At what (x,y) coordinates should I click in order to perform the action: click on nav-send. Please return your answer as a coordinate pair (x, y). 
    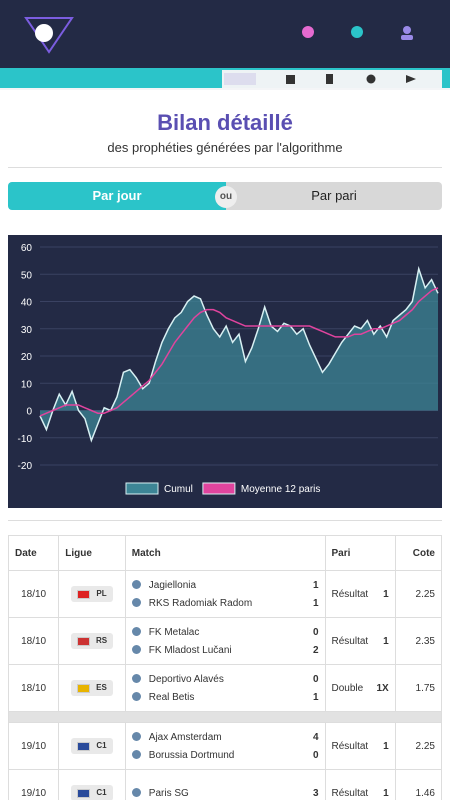
    Looking at the image, I should click on (411, 79).